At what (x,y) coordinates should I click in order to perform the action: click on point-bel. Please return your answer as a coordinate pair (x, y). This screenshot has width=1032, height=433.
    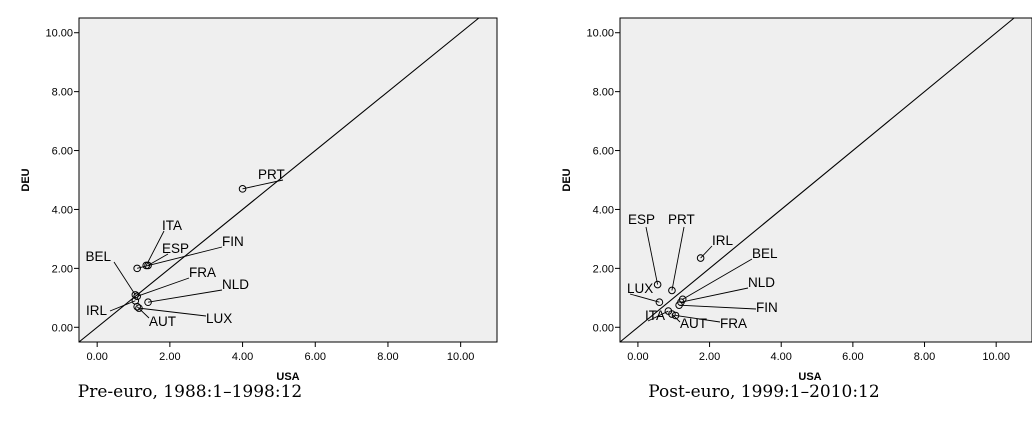
    Looking at the image, I should click on (135, 295).